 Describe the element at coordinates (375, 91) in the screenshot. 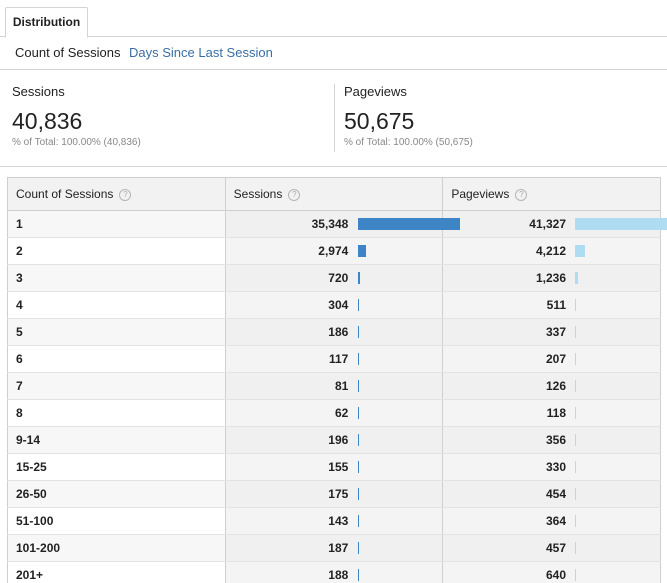

I see `pageviews-summary-label: Pageviews` at that location.